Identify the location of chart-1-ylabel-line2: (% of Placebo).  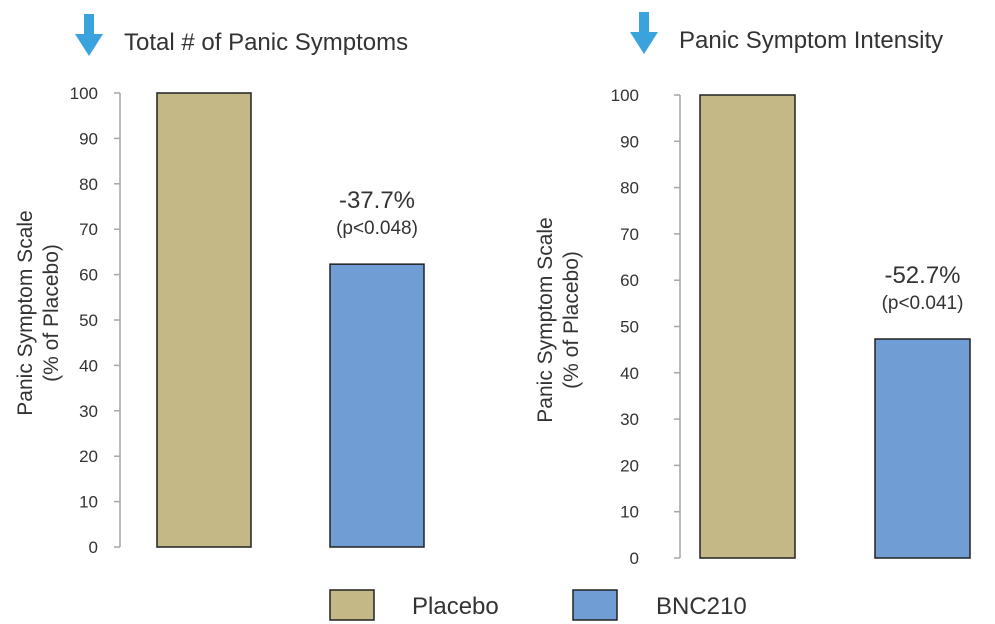
(51, 313).